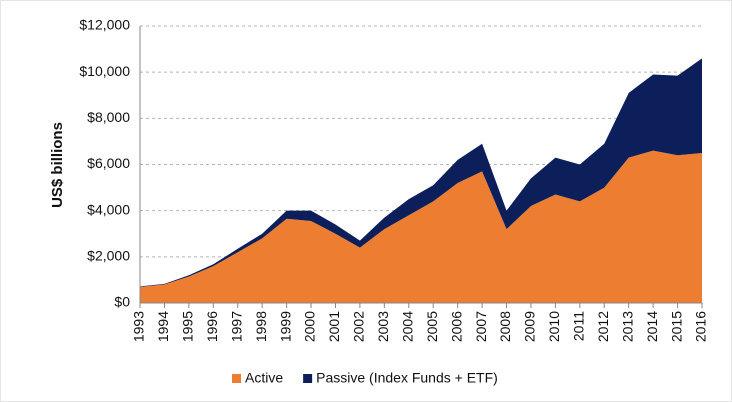 The image size is (732, 402). I want to click on x-tick-label: 2011, so click(579, 326).